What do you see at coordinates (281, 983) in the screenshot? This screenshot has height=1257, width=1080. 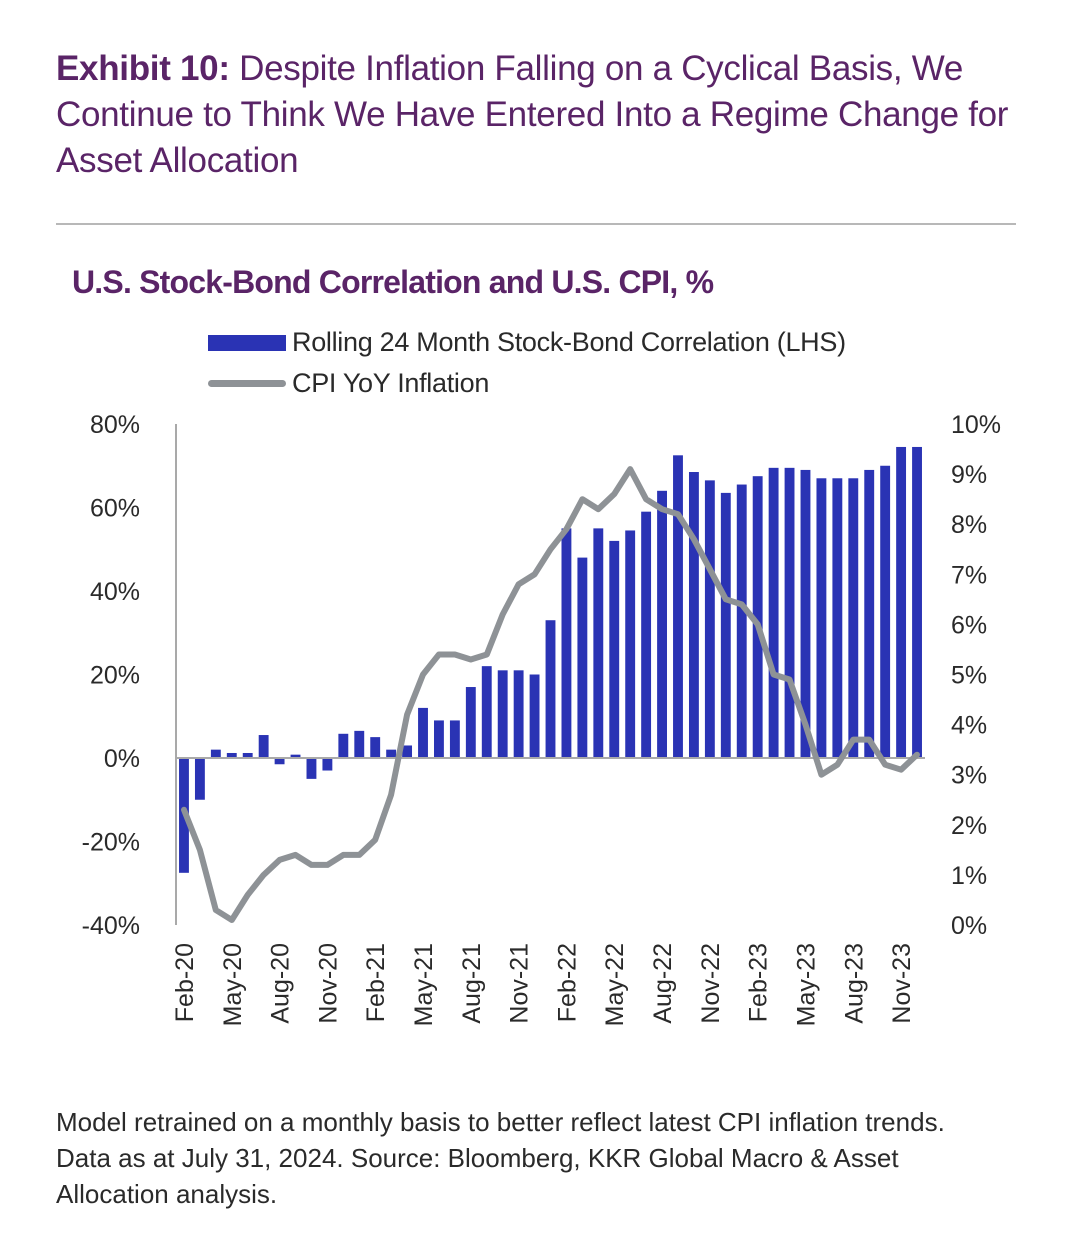 I see `x-tick-label: Aug-20` at bounding box center [281, 983].